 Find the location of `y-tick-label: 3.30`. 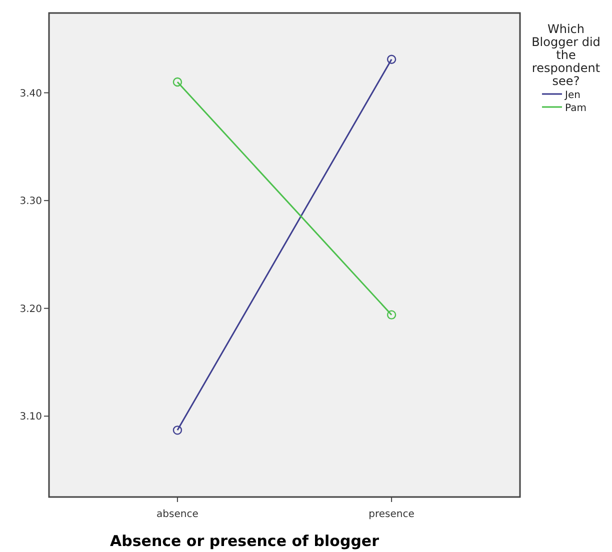

y-tick-label: 3.30 is located at coordinates (31, 202).